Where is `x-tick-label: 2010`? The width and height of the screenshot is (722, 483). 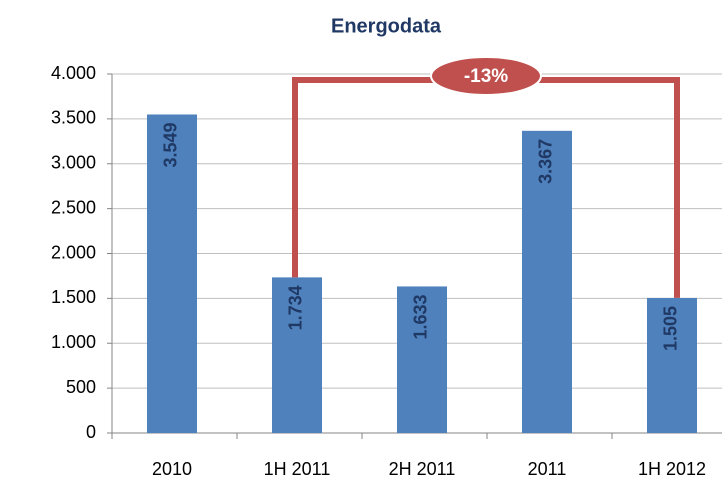
x-tick-label: 2010 is located at coordinates (172, 469).